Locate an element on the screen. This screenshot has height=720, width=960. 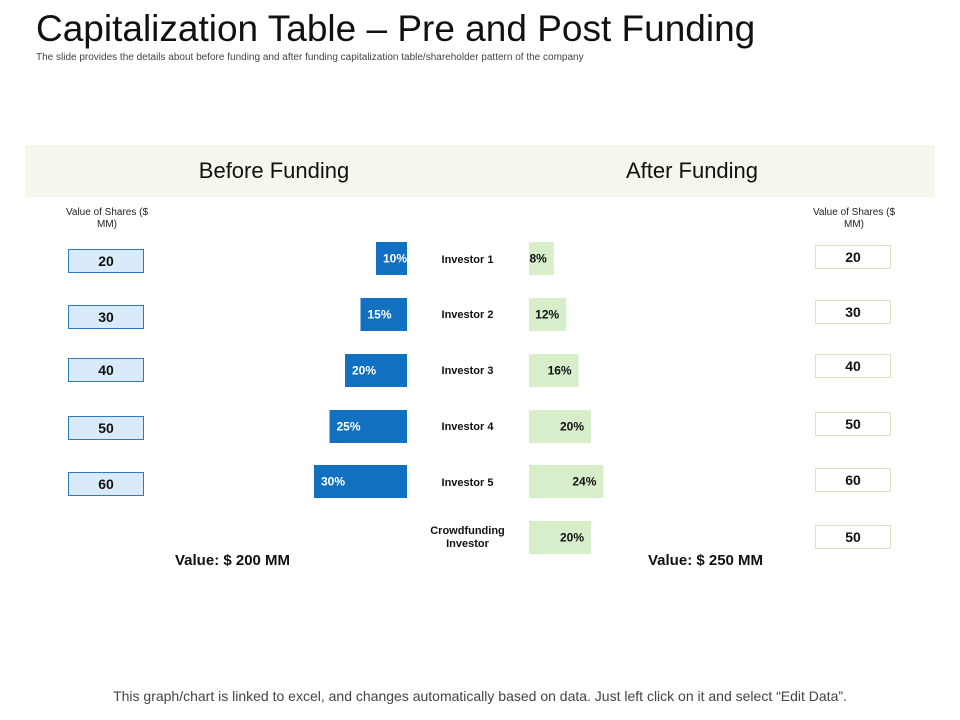
after-value-box: 40 is located at coordinates (853, 366).